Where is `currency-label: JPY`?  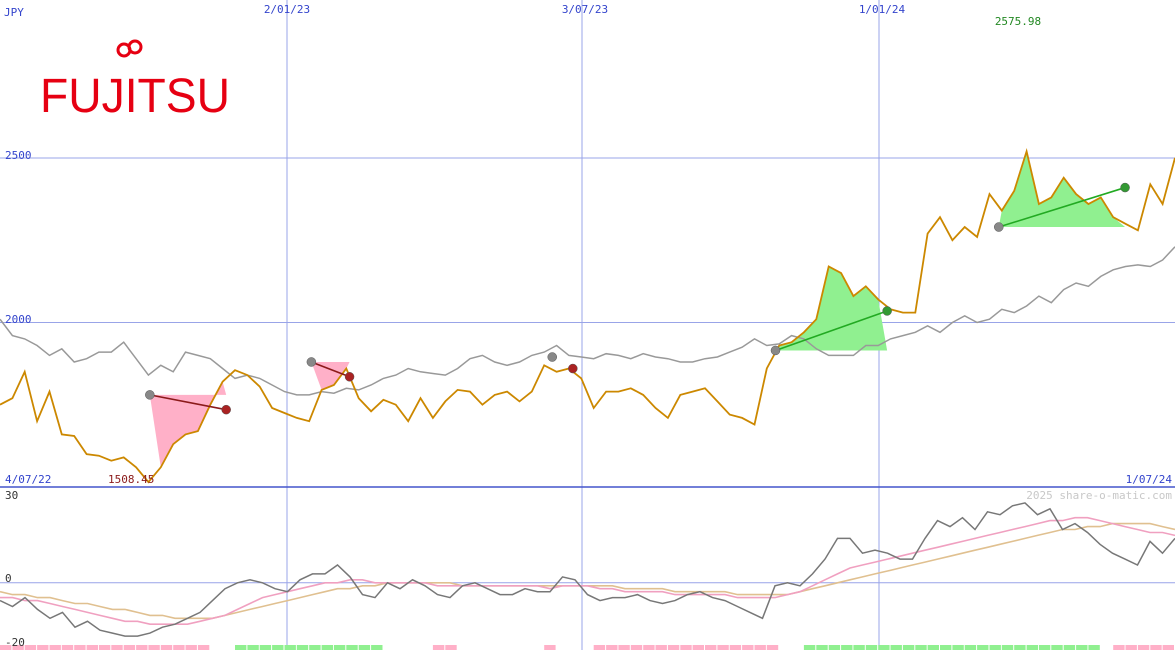 currency-label: JPY is located at coordinates (14, 12).